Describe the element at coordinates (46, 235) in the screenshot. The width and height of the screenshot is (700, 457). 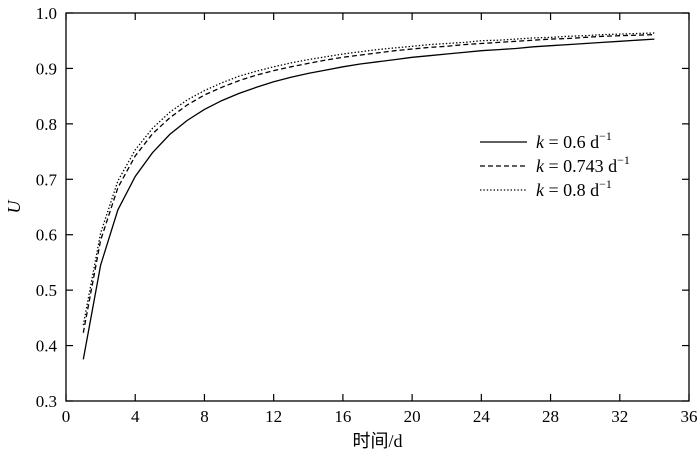
I see `y-tick-label: 0.6` at that location.